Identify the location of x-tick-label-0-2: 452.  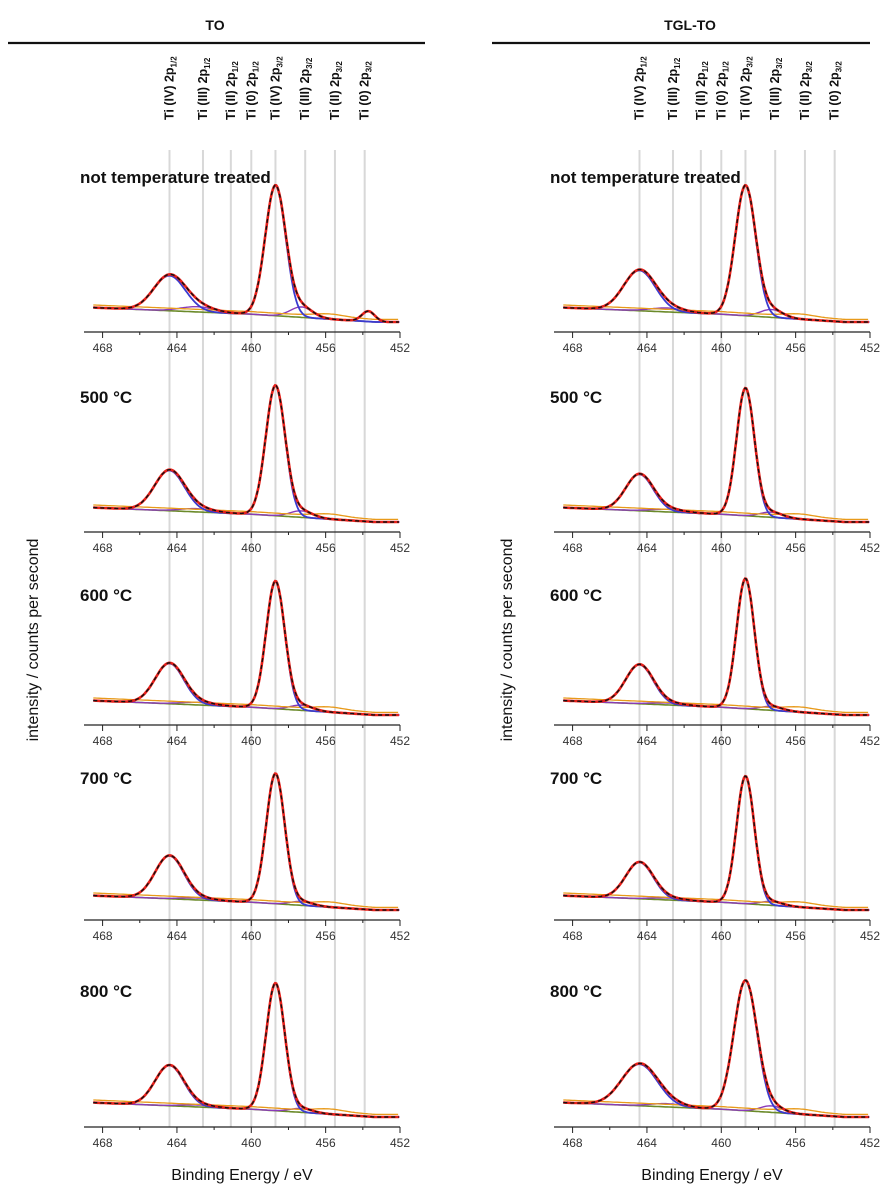
(400, 741).